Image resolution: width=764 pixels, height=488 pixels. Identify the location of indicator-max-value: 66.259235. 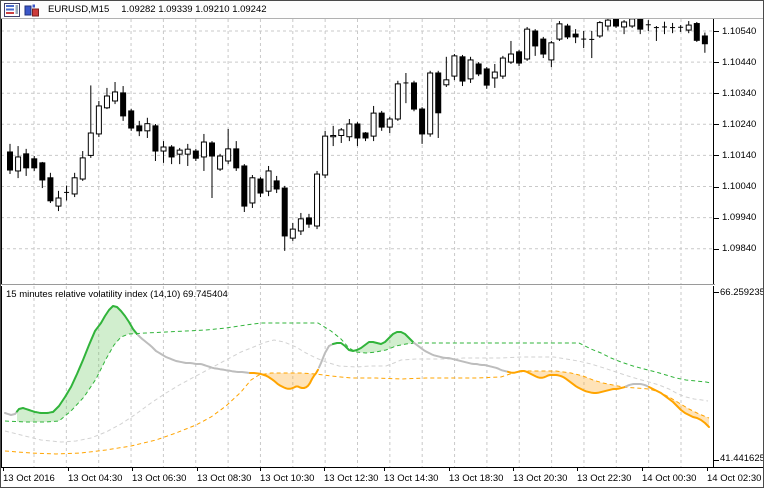
(742, 292).